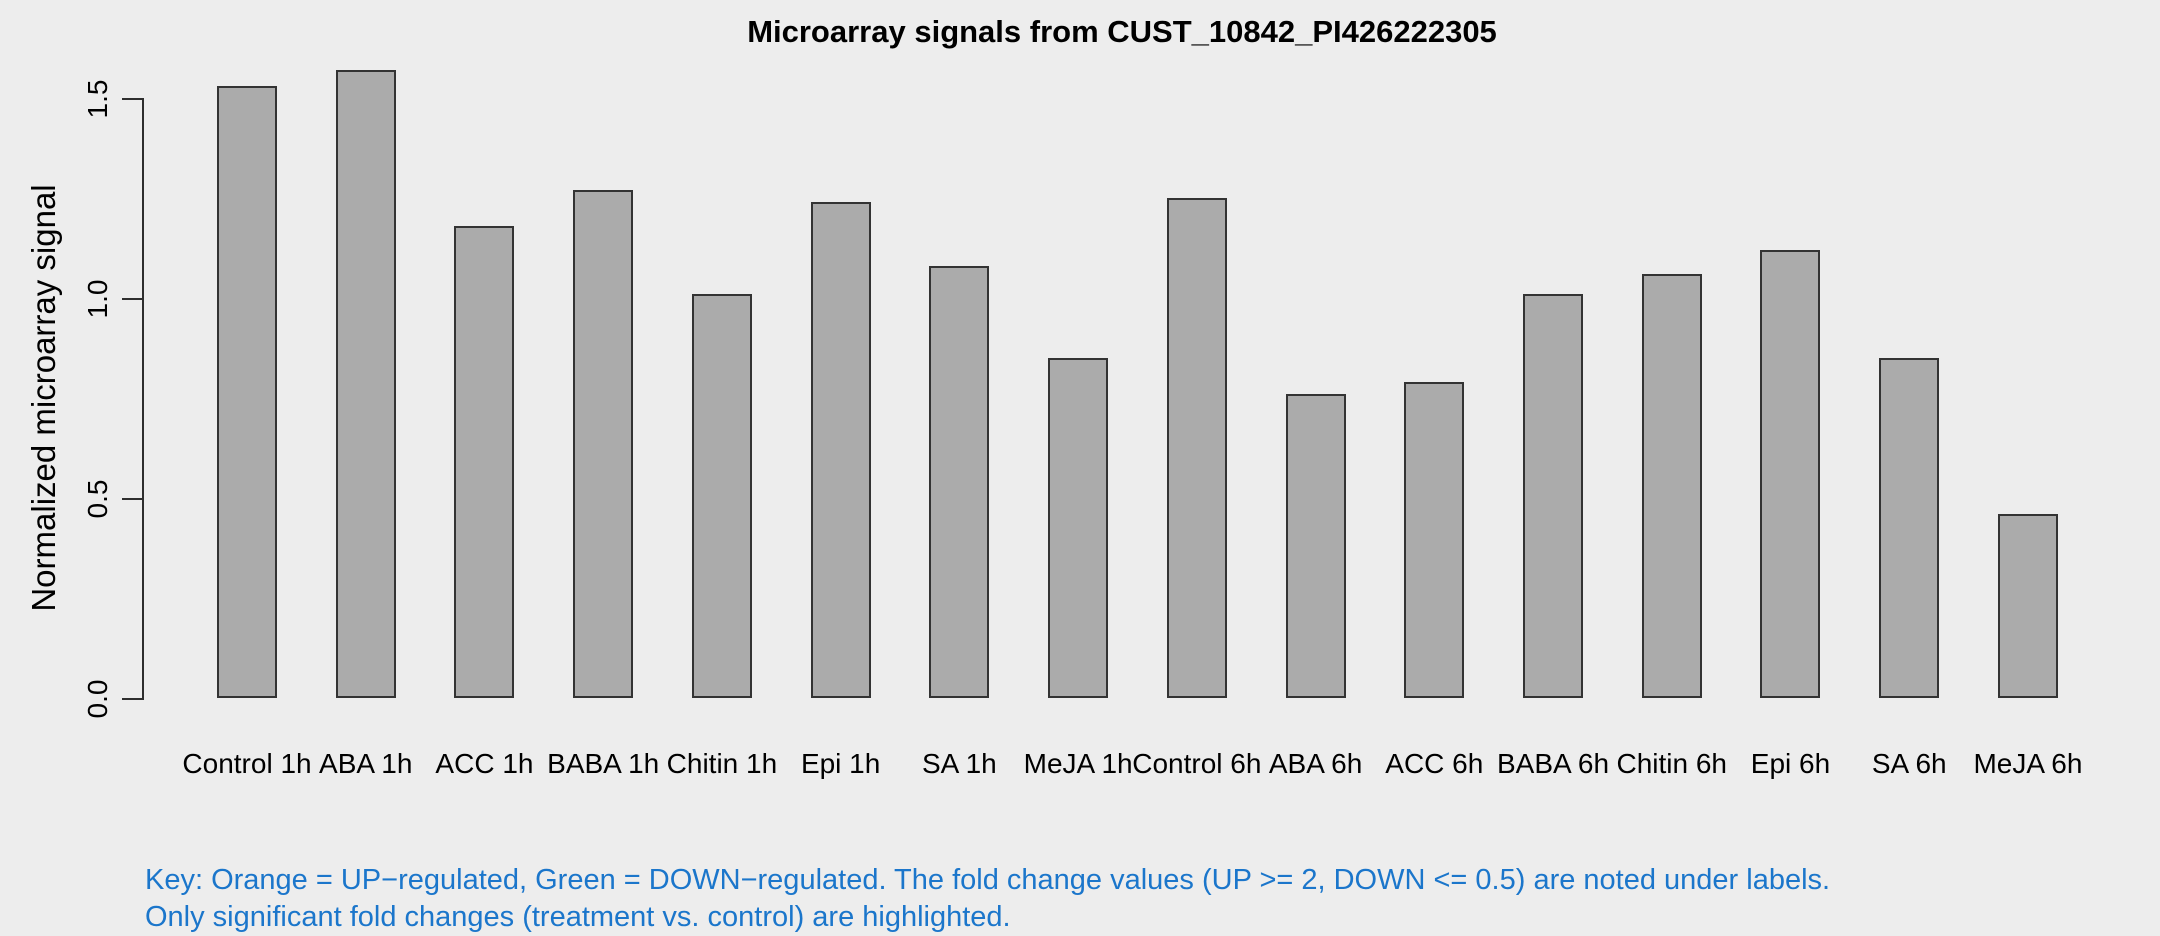 This screenshot has width=2160, height=936. Describe the element at coordinates (1197, 763) in the screenshot. I see `x-label-control-6h: Control 6h` at that location.